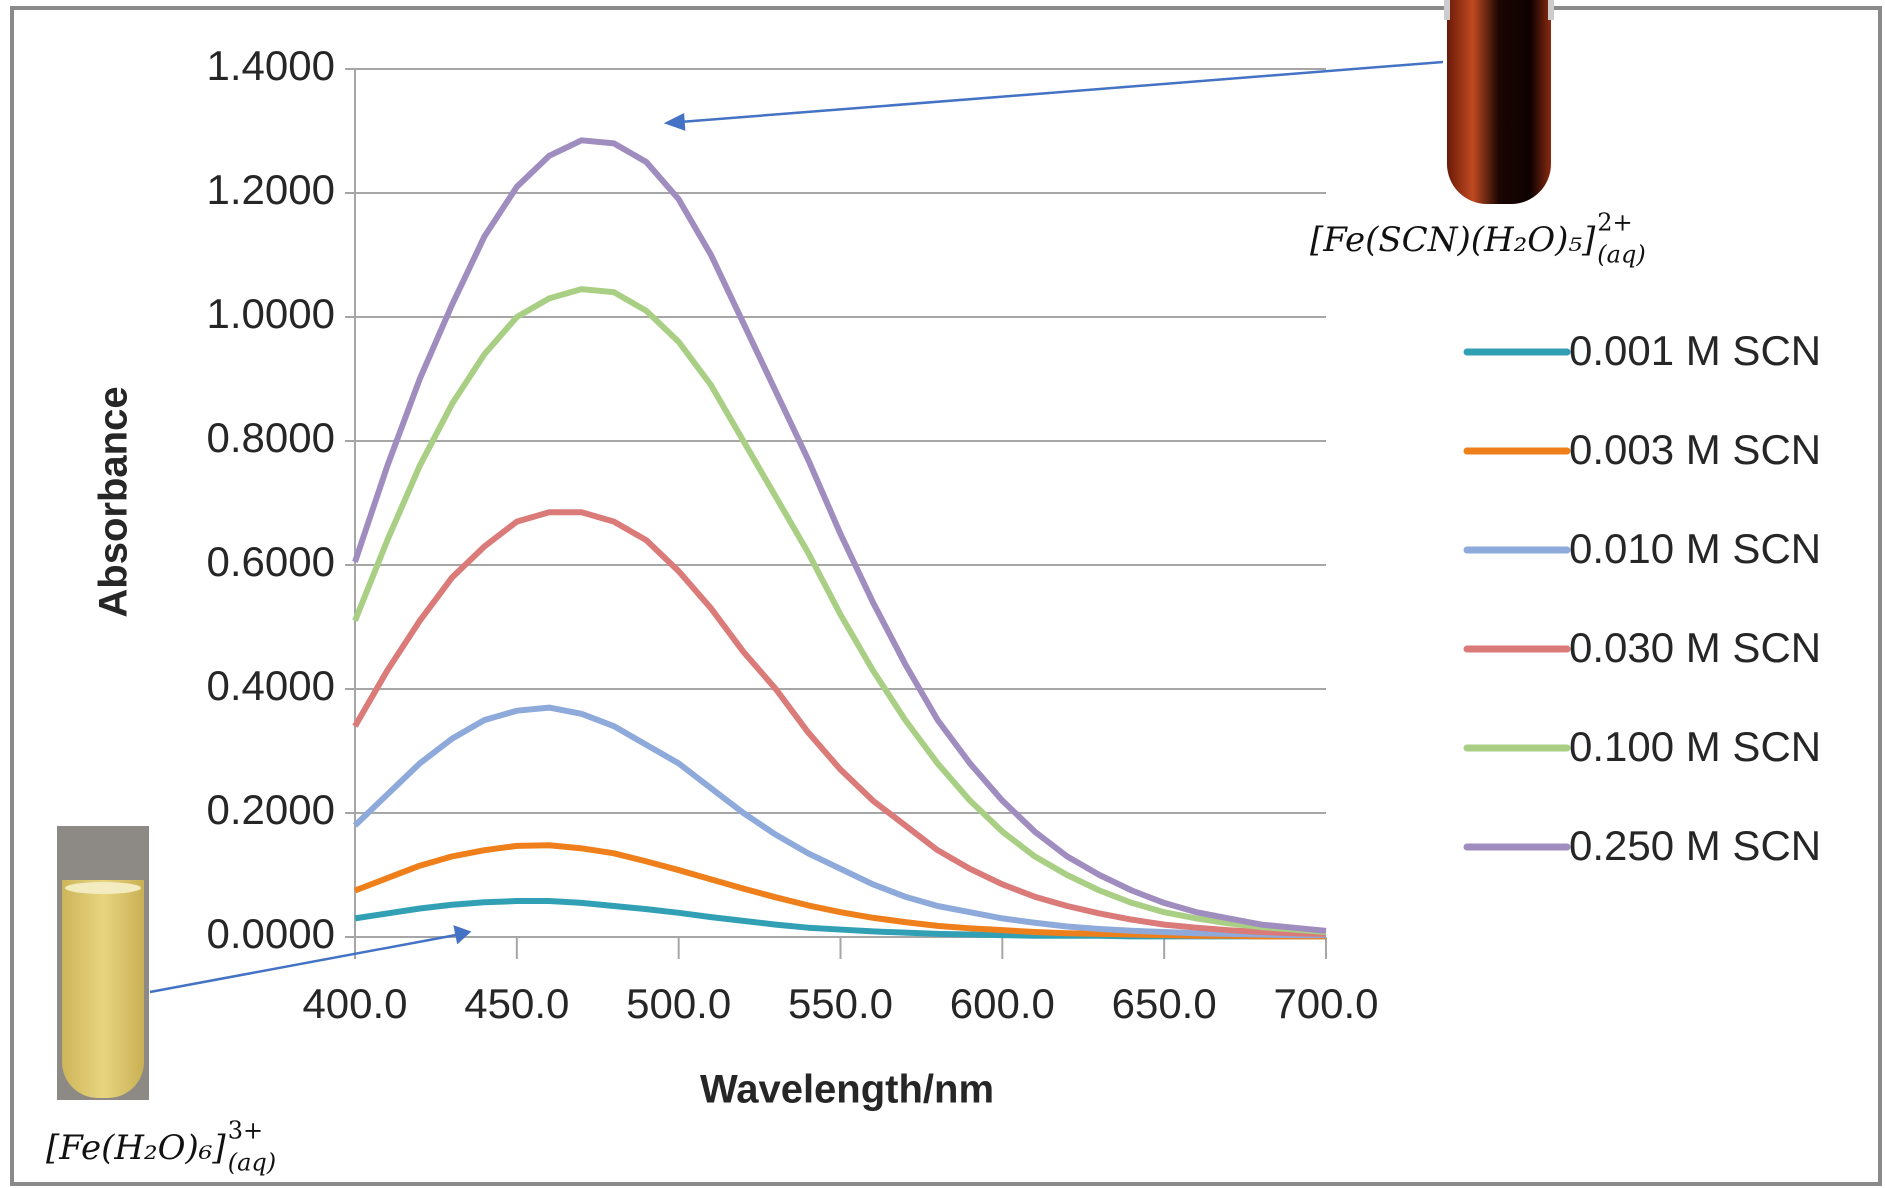  Describe the element at coordinates (1695, 548) in the screenshot. I see `legend-label: 0.010 M SCN` at that location.